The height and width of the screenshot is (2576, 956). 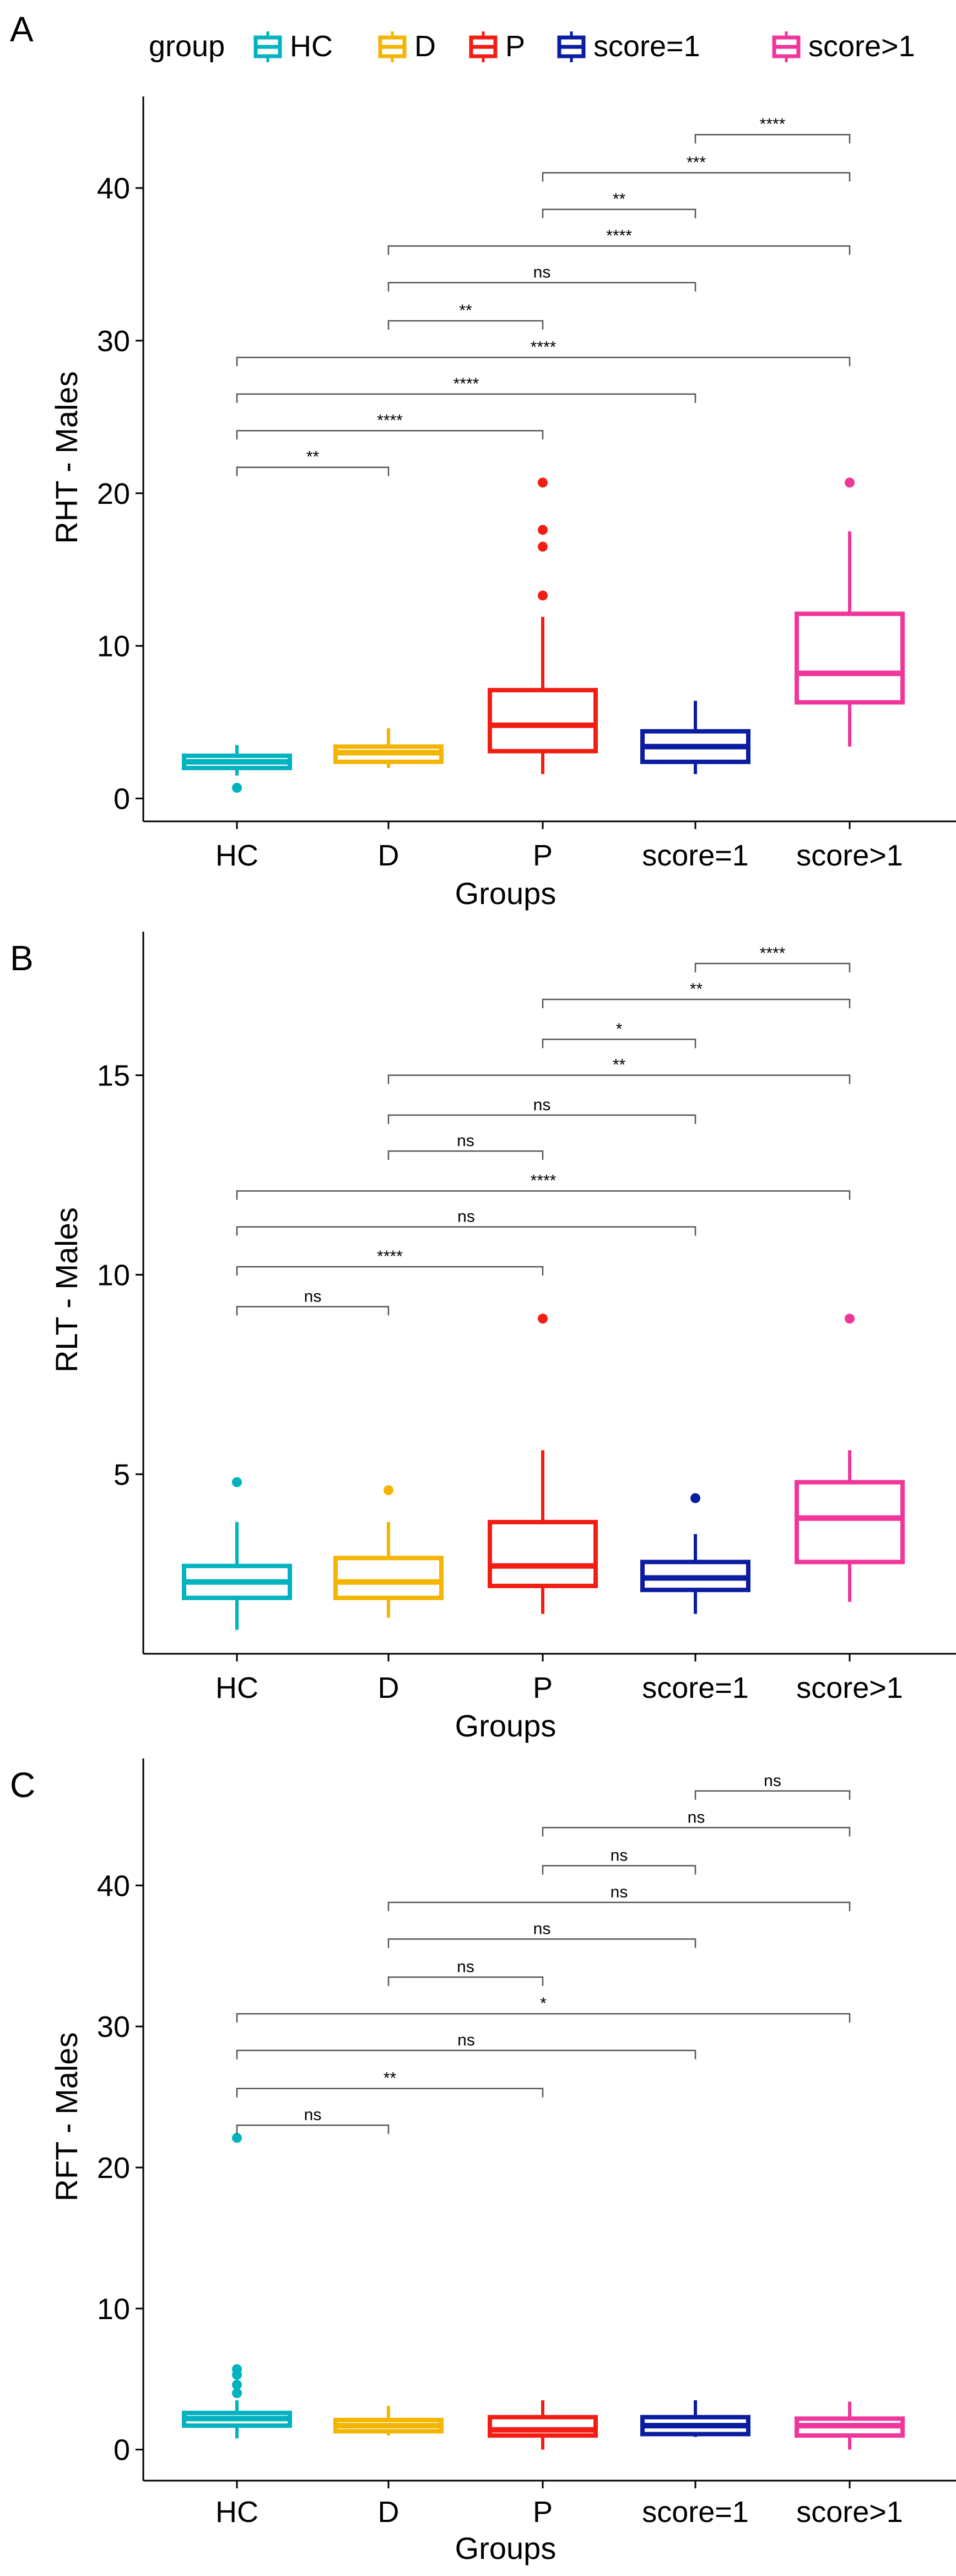 I want to click on comparison-p-vs-scoreeq1: *, so click(x=619, y=1034).